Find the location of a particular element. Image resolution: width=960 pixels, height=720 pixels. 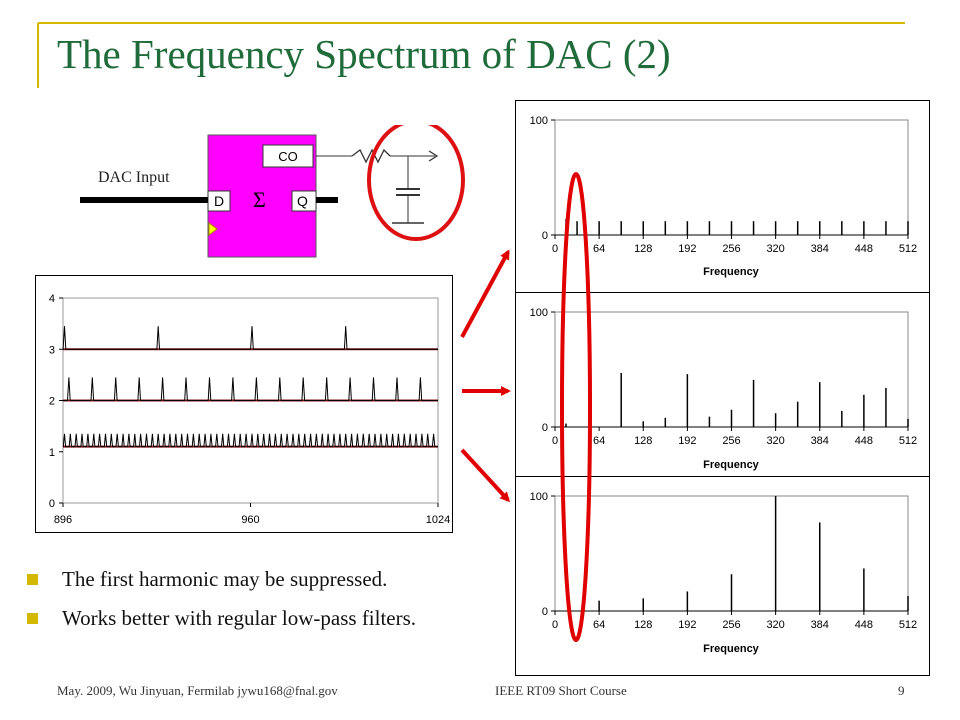

spectrum-chart-3: 0 100 0 64 128 192 256 320 384 448 512 Frequency is located at coordinates (722, 576).